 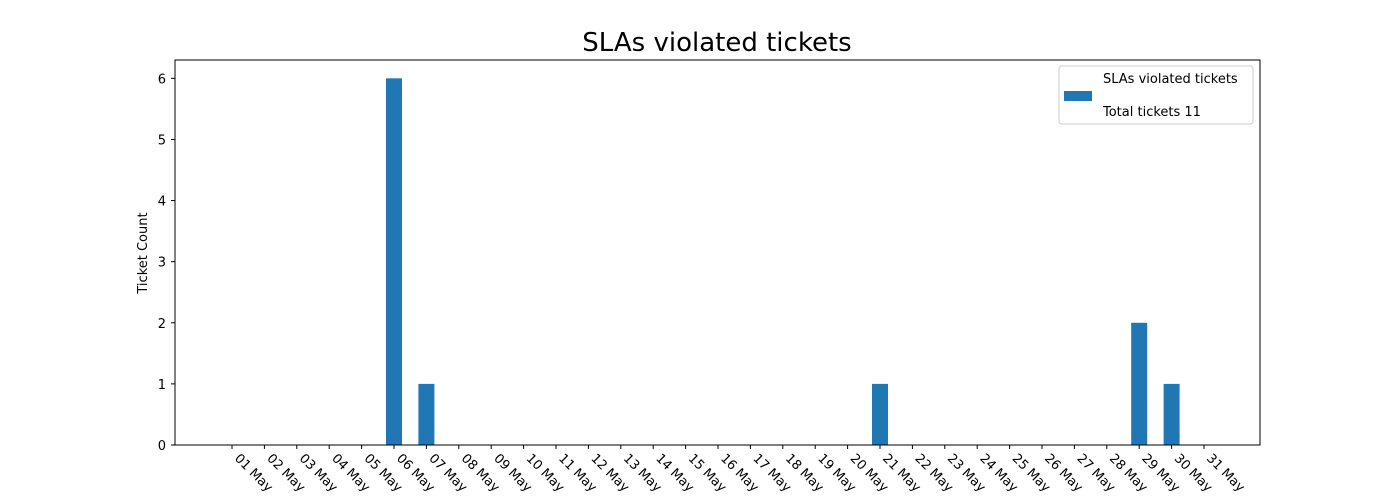 I want to click on y-tick-label: 3, so click(x=162, y=263).